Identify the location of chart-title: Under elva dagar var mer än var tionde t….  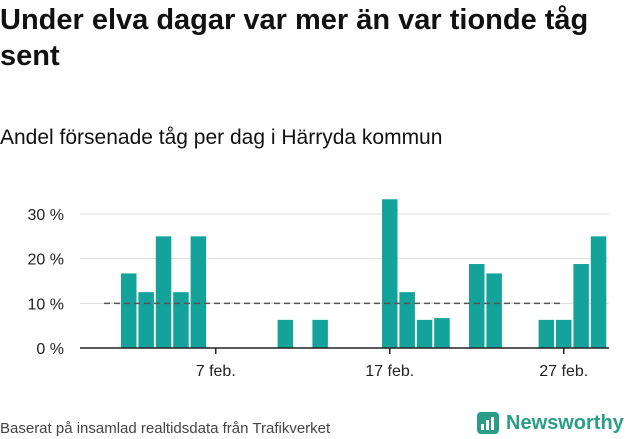
(294, 38).